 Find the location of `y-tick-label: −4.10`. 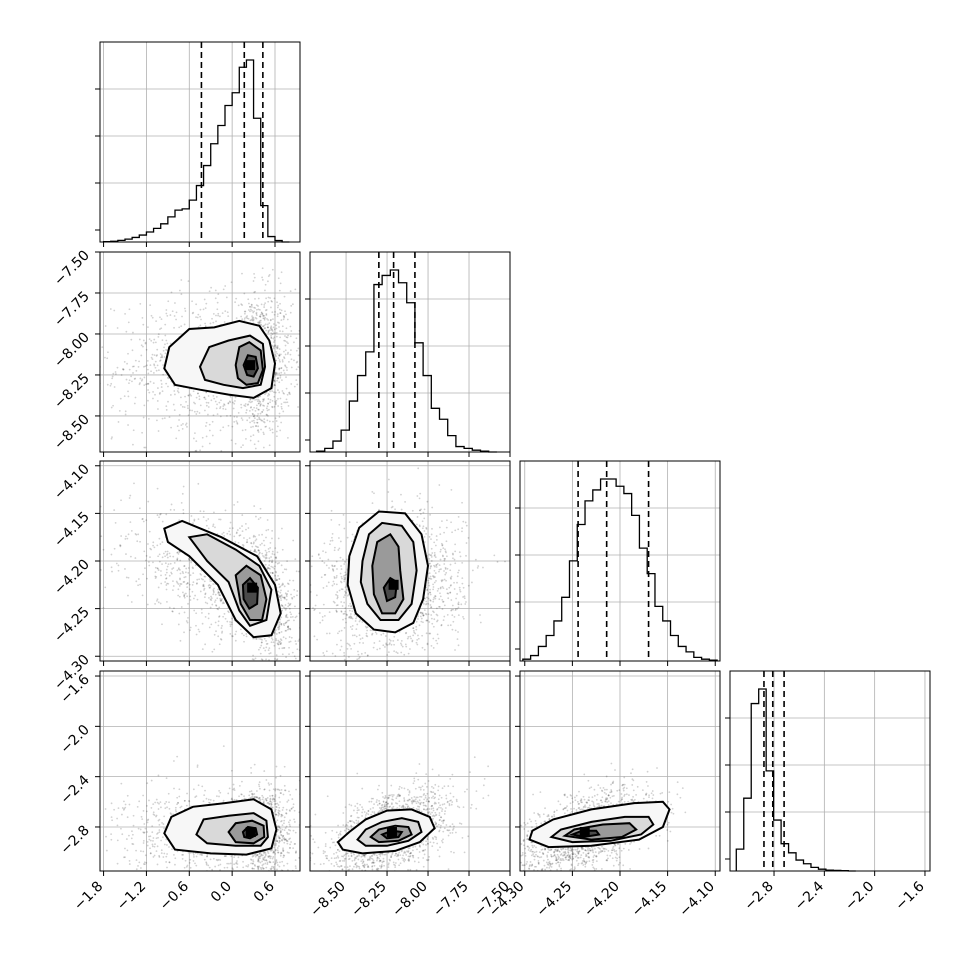

y-tick-label: −4.10 is located at coordinates (72, 482).